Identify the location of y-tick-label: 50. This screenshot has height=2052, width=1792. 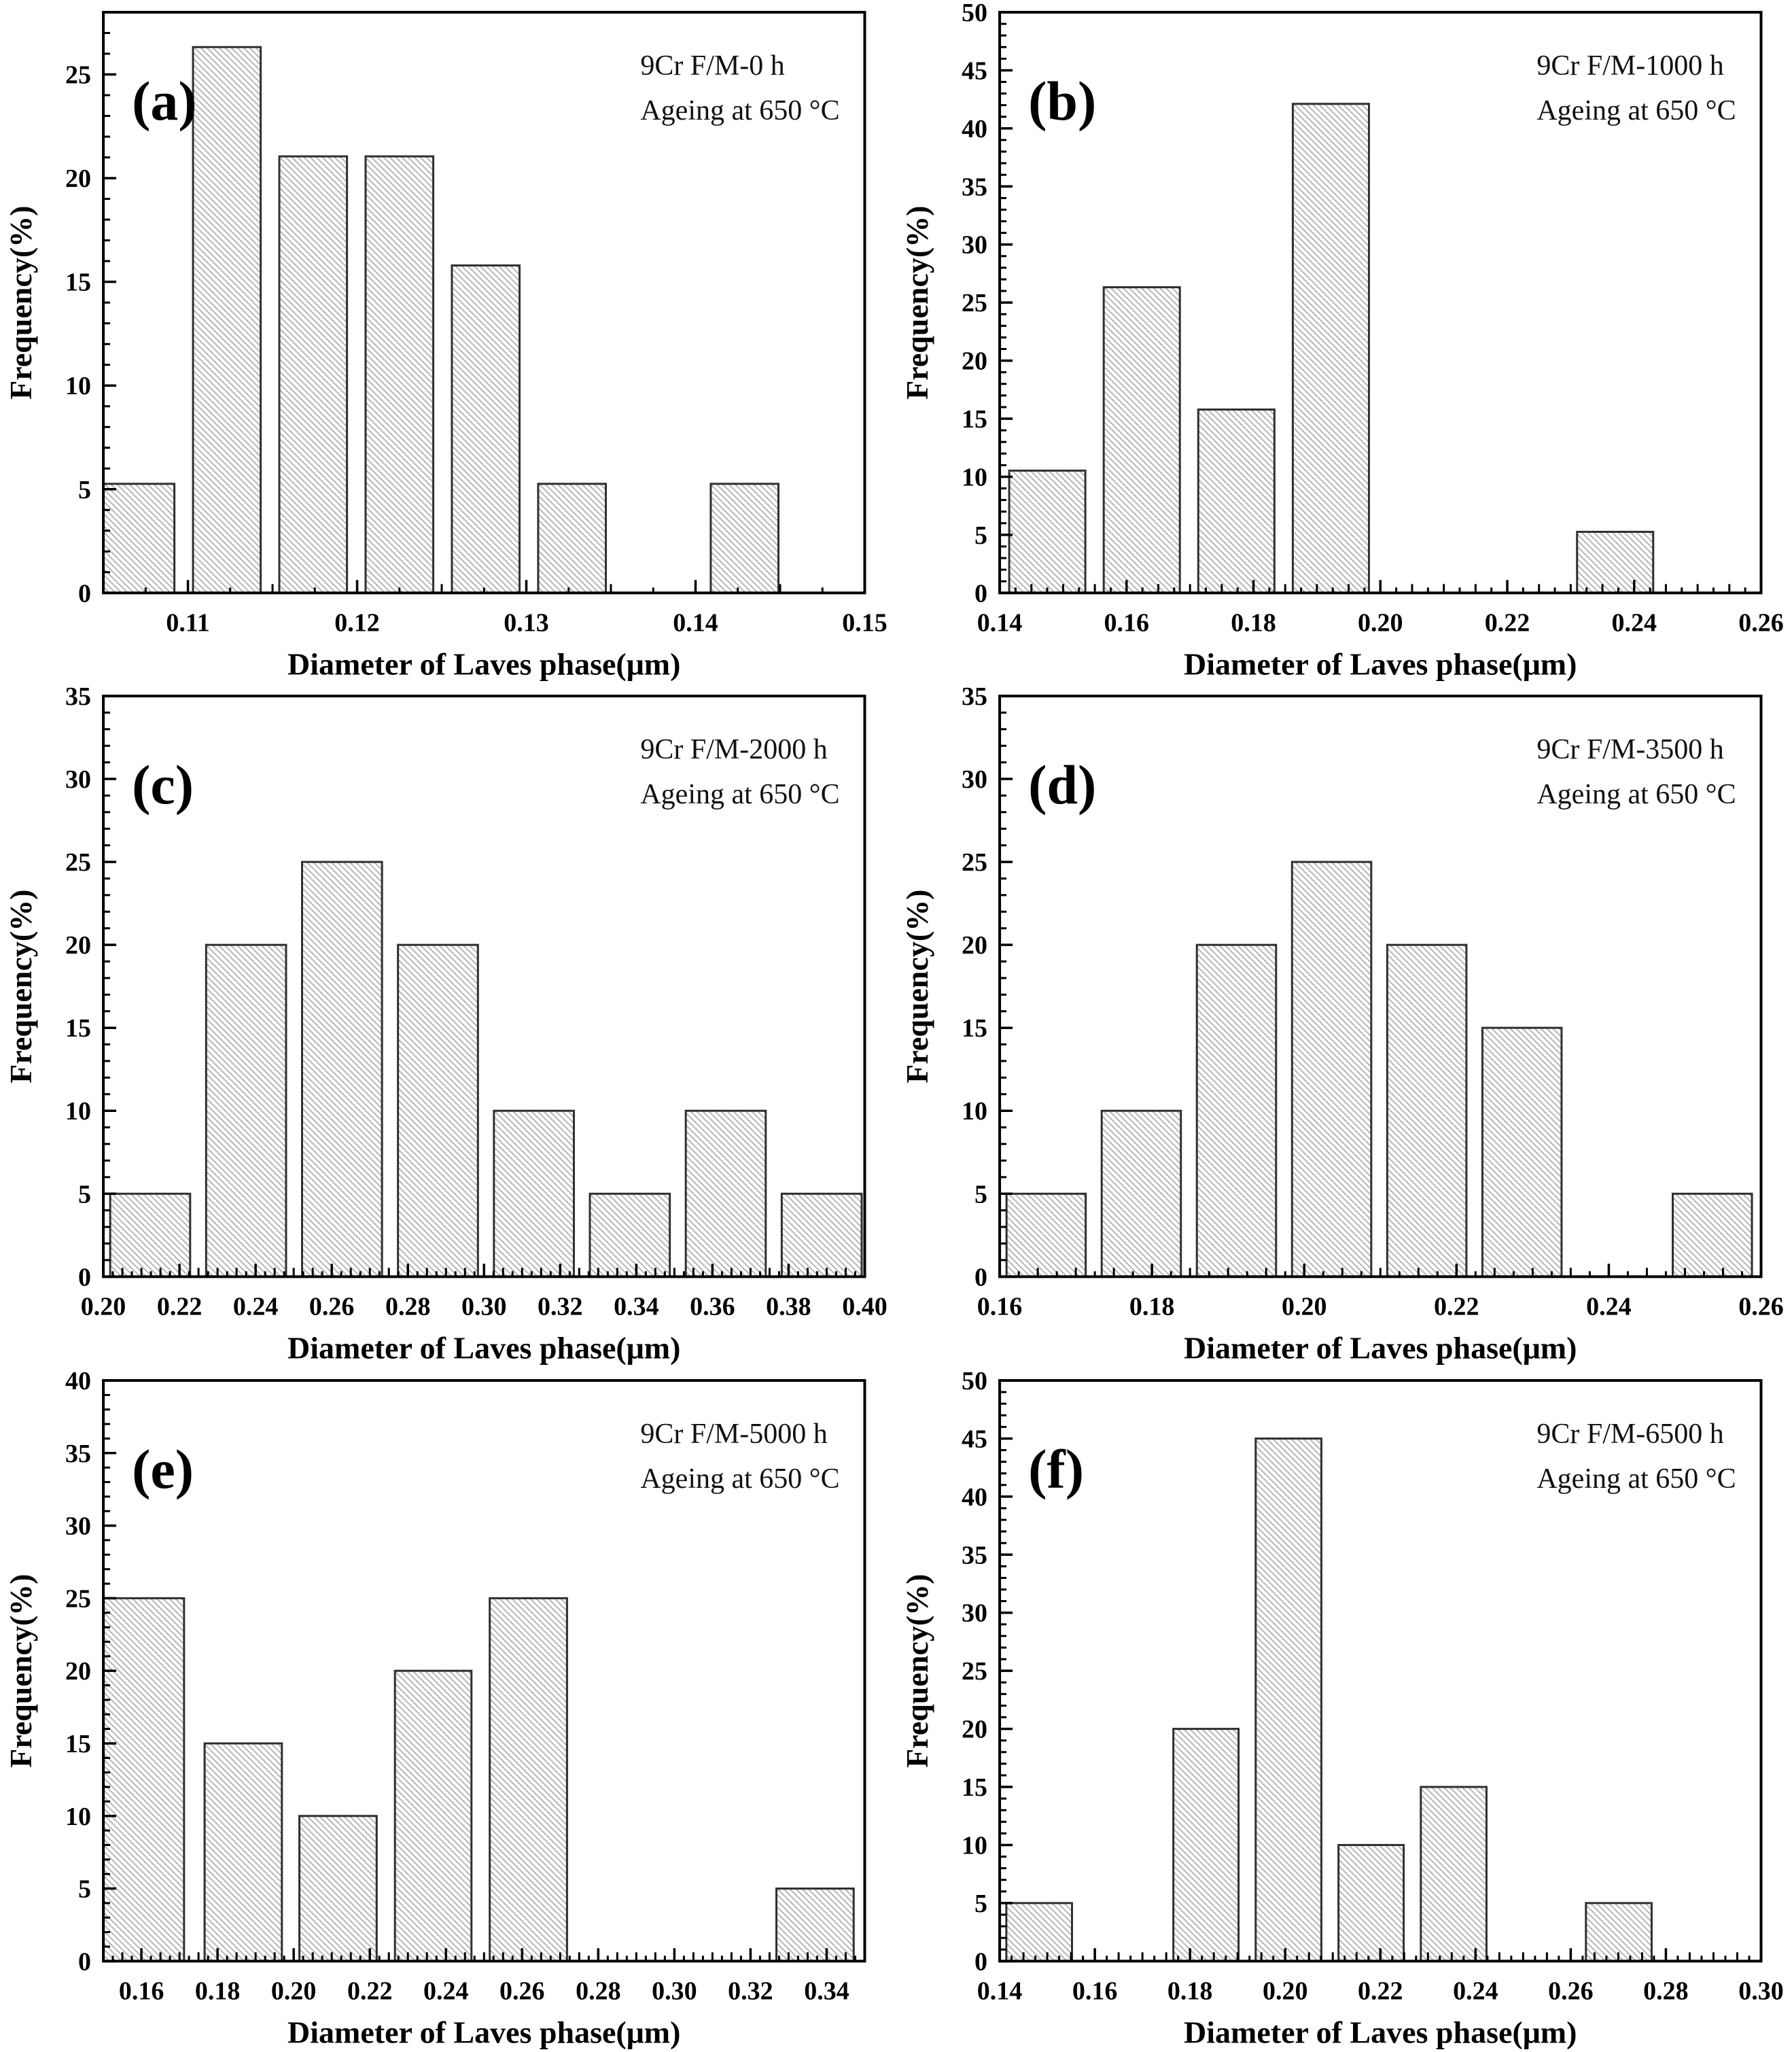
(974, 1381).